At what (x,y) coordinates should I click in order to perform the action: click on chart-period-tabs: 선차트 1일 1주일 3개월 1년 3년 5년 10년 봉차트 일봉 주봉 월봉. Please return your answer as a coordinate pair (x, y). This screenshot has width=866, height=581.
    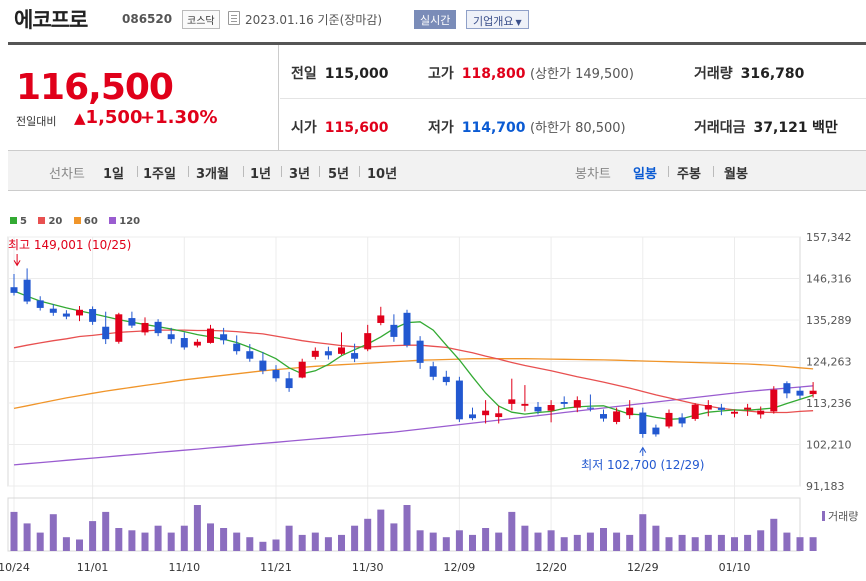
    Looking at the image, I should click on (437, 171).